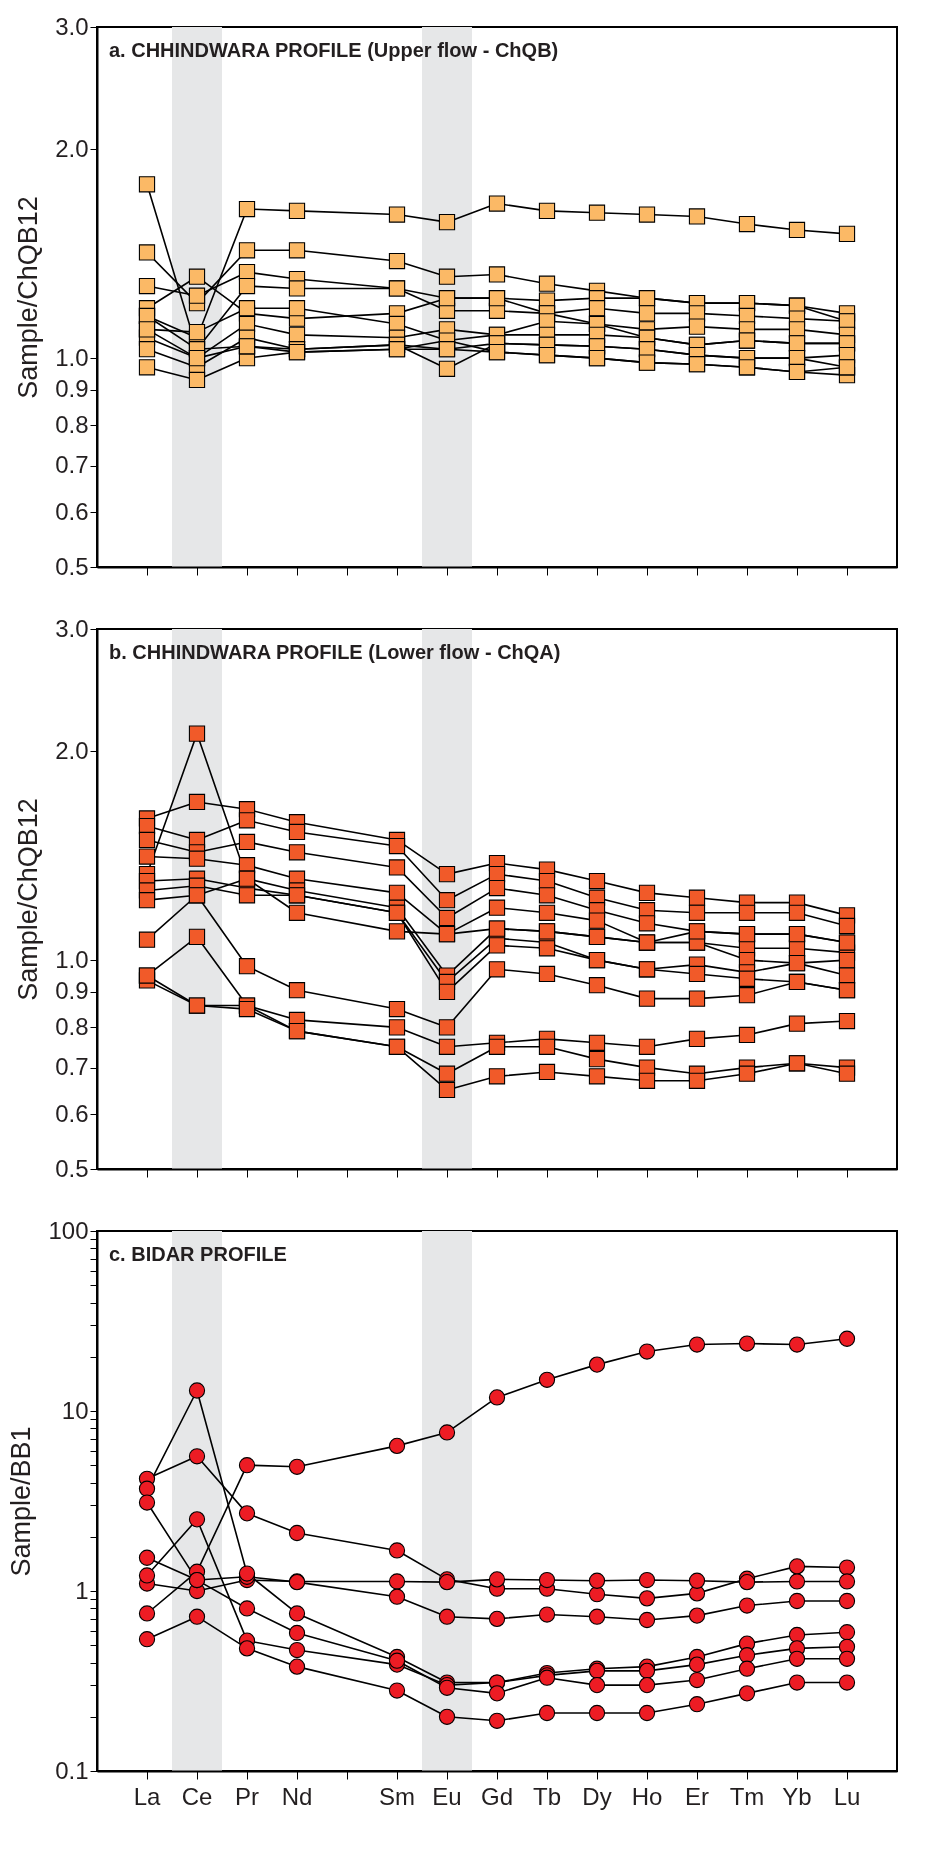  Describe the element at coordinates (82, 1590) in the screenshot. I see `y-tick-label: 1` at that location.